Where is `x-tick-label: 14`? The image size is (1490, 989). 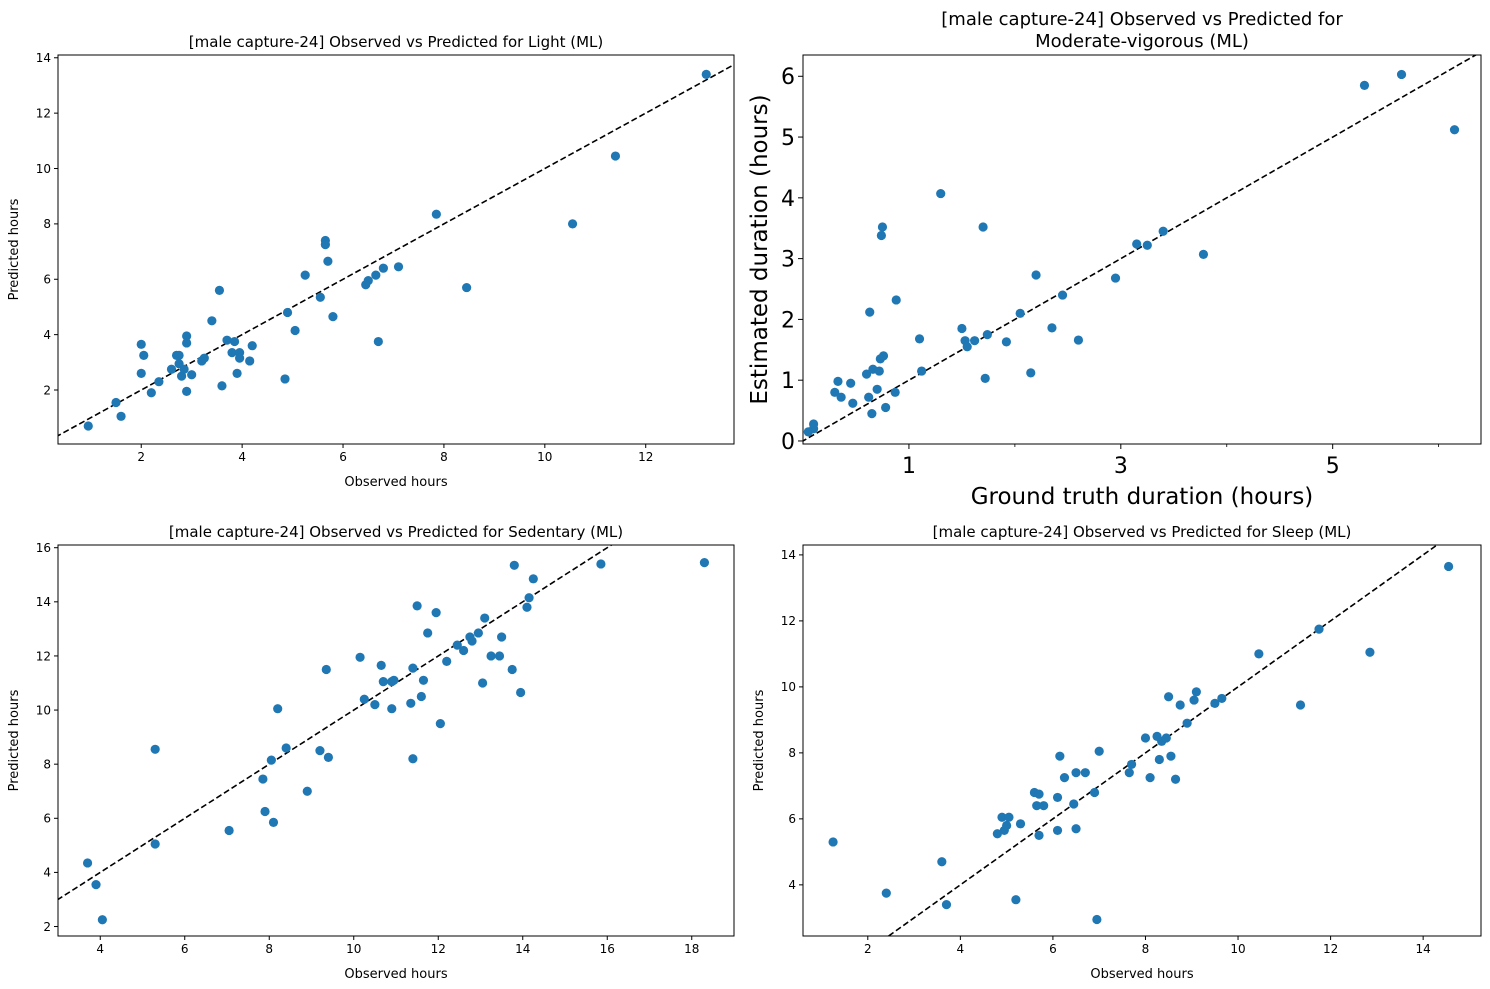
x-tick-label: 14 is located at coordinates (522, 949).